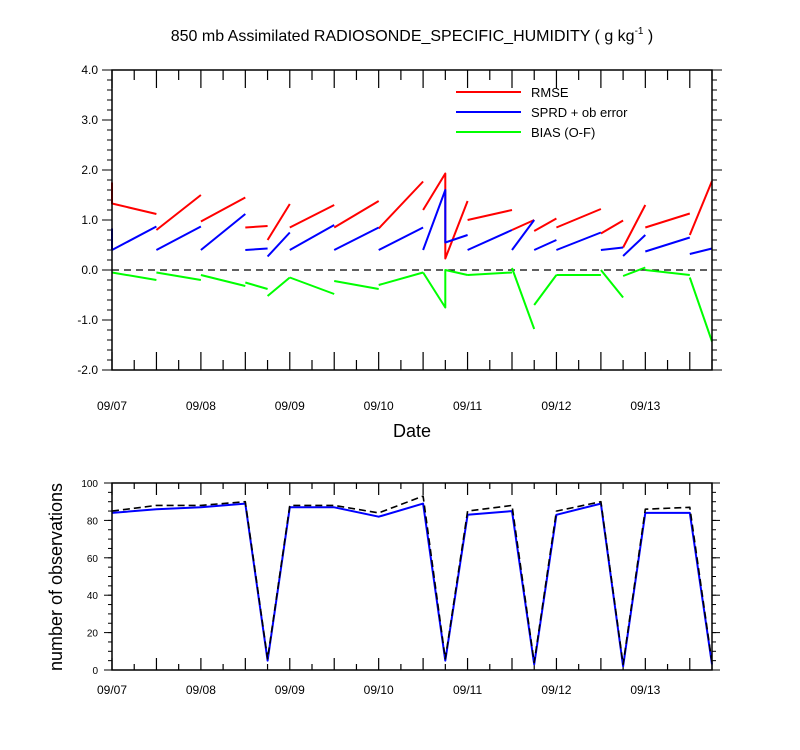 The image size is (800, 750). I want to click on top-xtick-label: 09/08, so click(201, 406).